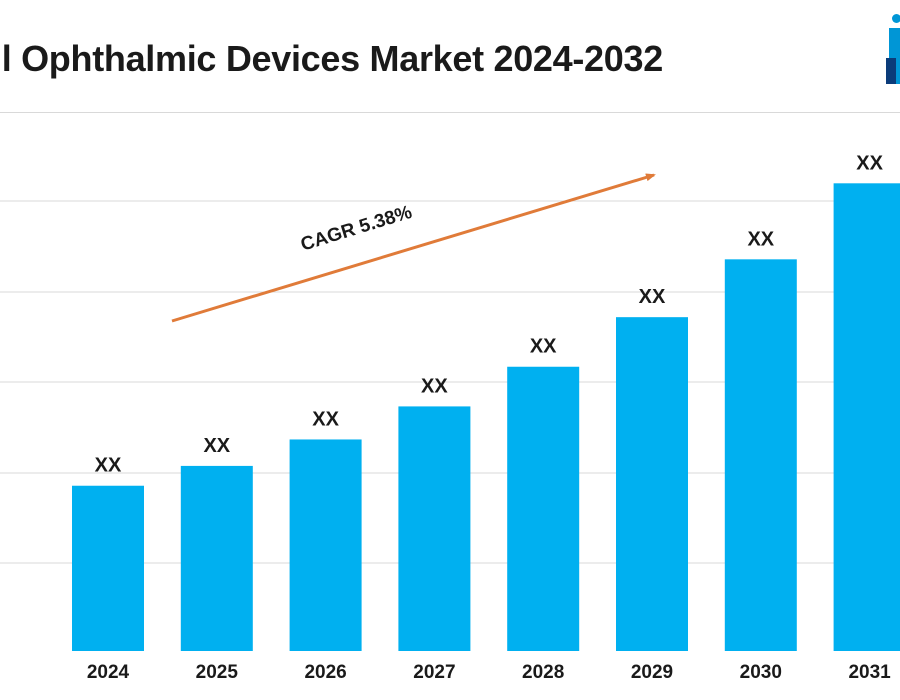 This screenshot has height=700, width=900. Describe the element at coordinates (896, 18) in the screenshot. I see `logo-dot` at that location.